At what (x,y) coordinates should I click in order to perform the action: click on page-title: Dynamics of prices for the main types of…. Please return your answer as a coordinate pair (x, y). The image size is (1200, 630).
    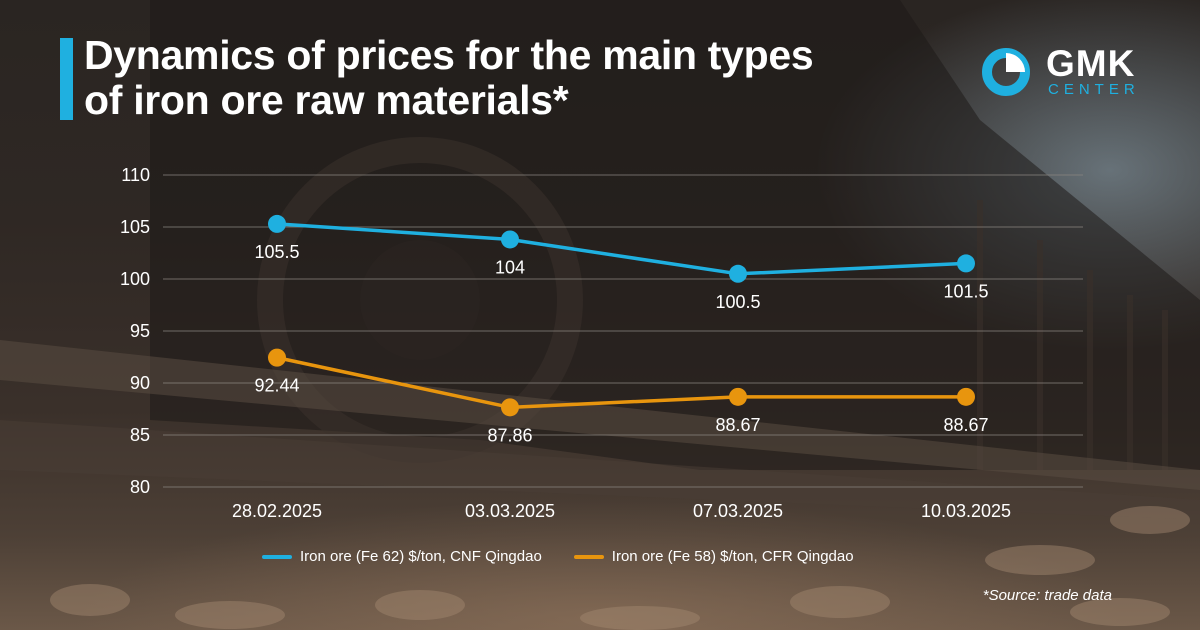
    Looking at the image, I should click on (449, 77).